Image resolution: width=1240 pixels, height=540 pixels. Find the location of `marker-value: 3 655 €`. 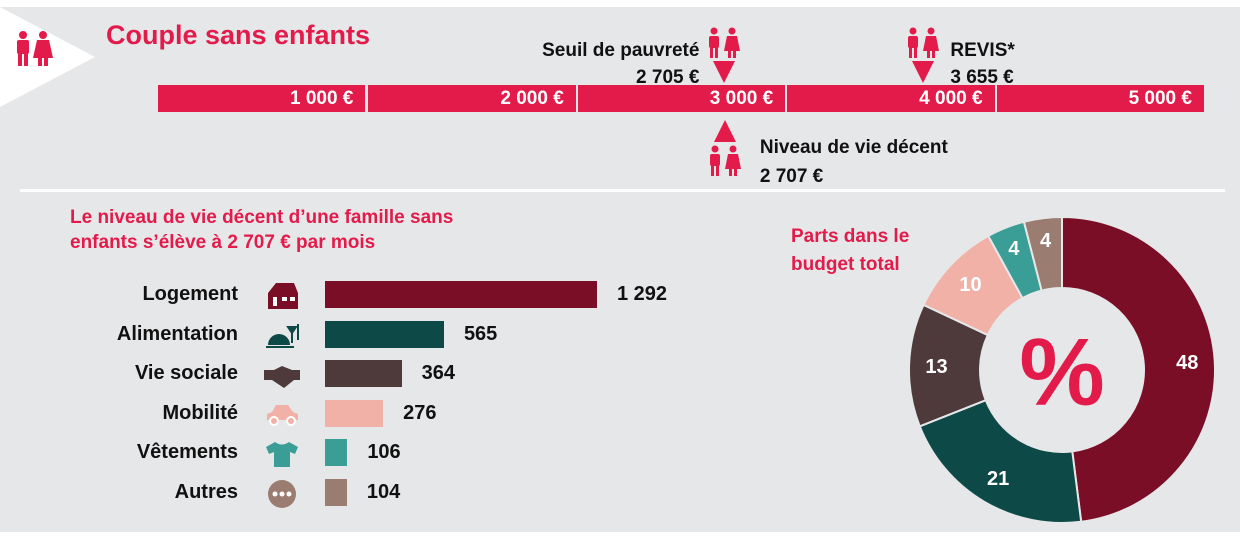

marker-value: 3 655 € is located at coordinates (982, 77).